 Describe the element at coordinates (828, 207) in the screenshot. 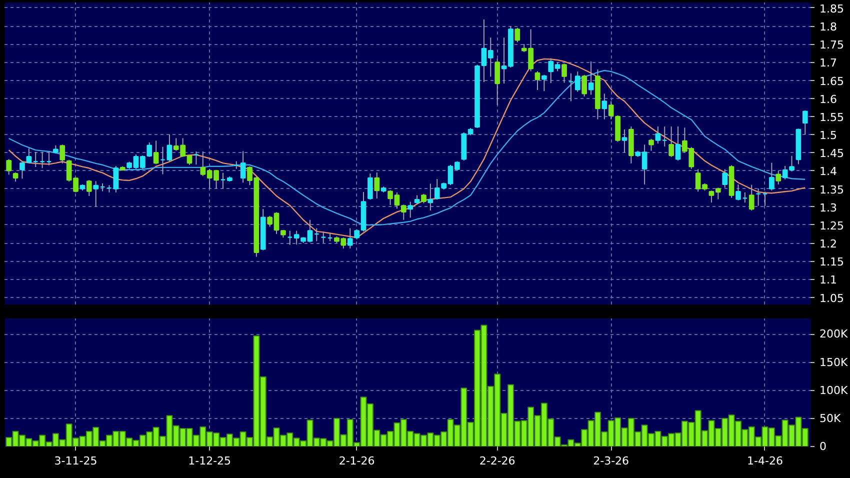

I see `y-tick-label: 1.3` at that location.